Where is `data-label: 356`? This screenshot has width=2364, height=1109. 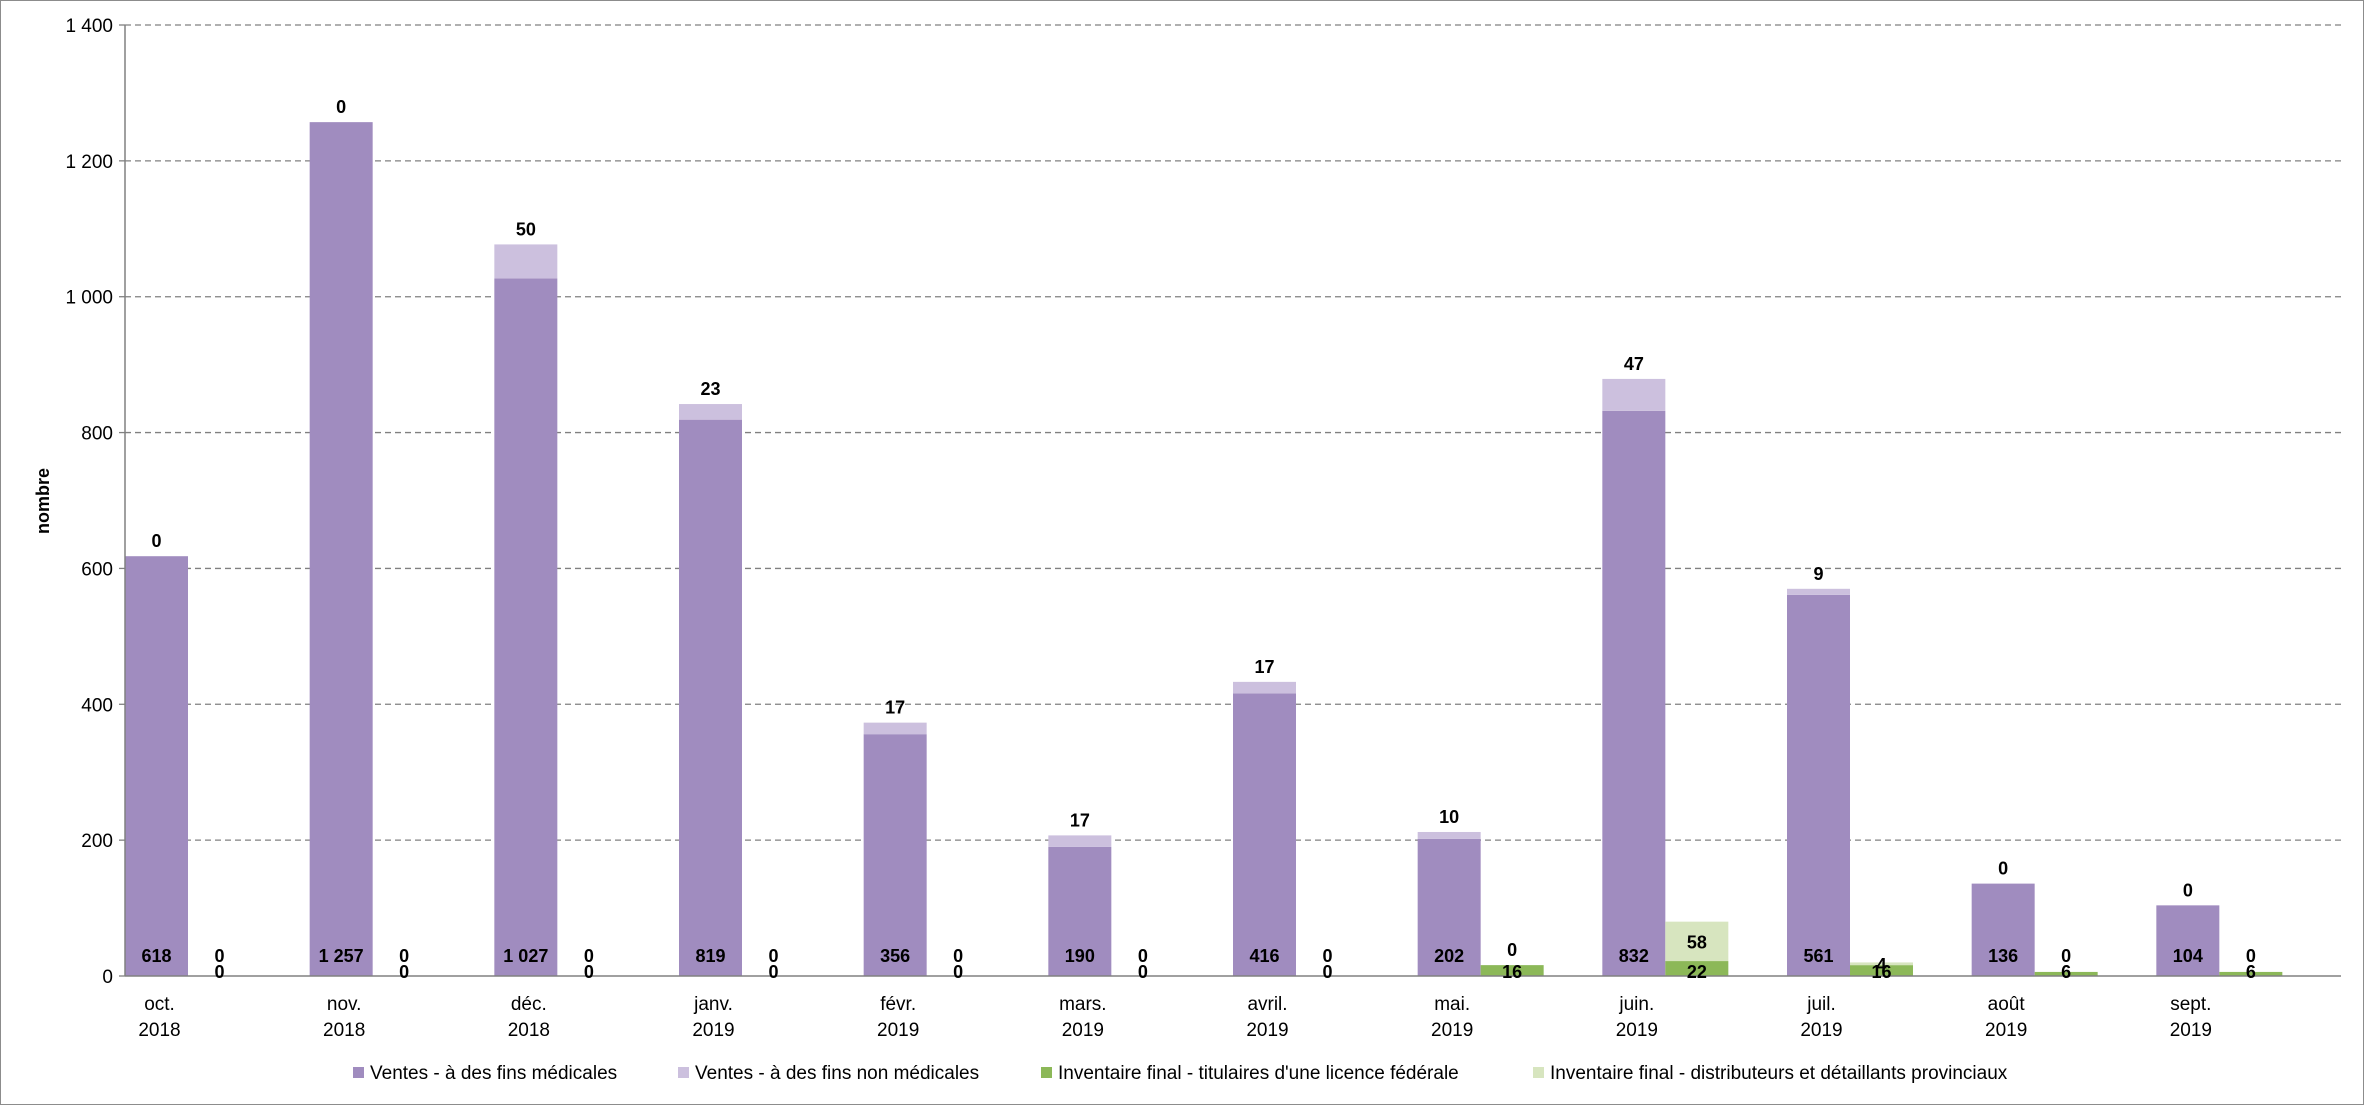 data-label: 356 is located at coordinates (895, 956).